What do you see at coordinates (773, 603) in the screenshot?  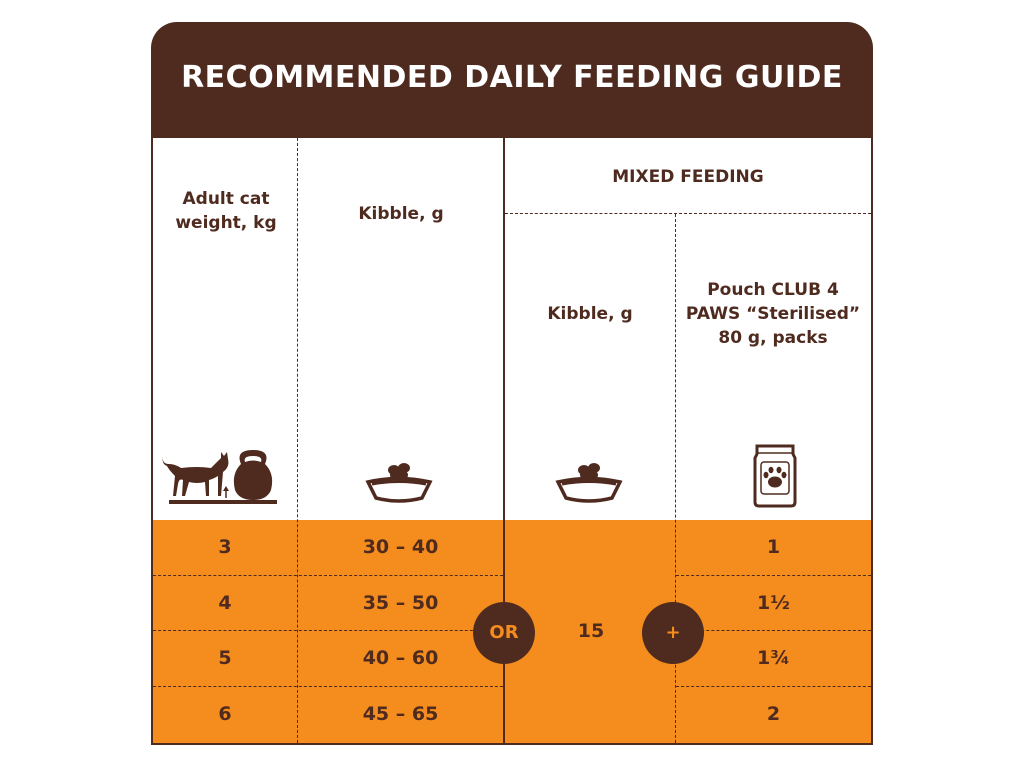 I see `row-2-pouch: 1½` at bounding box center [773, 603].